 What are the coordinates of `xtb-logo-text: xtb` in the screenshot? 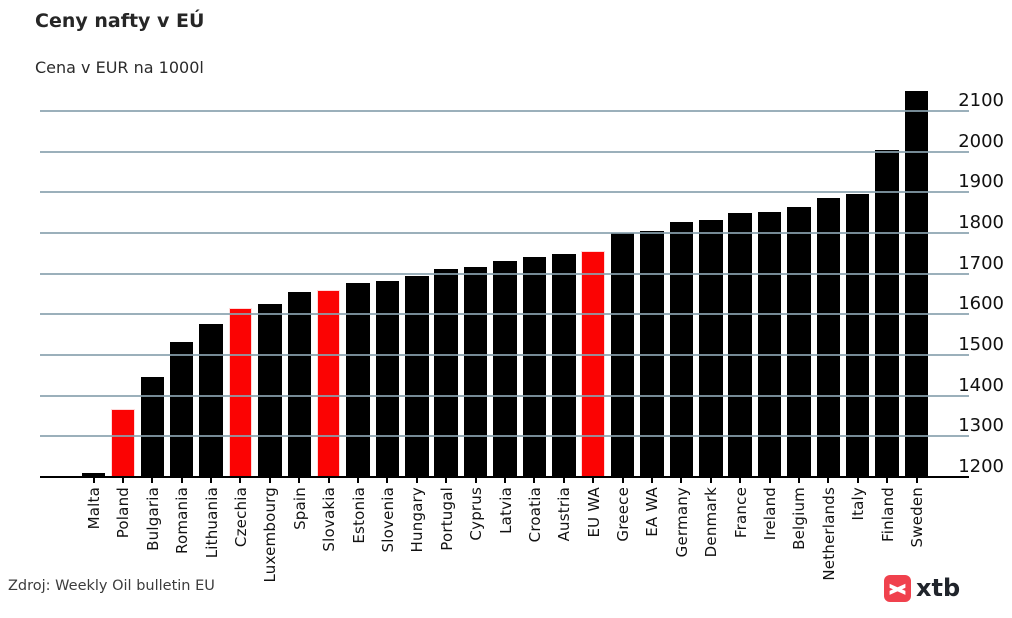 It's located at (938, 588).